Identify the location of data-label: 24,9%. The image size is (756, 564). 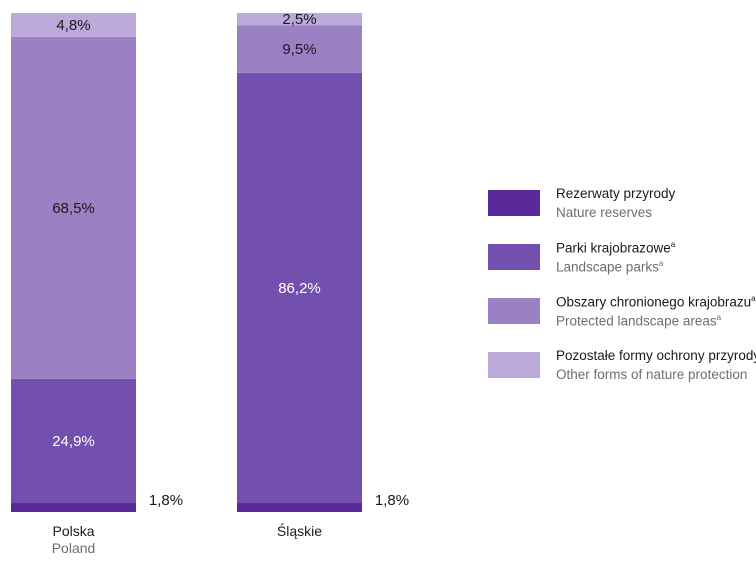
(73, 441).